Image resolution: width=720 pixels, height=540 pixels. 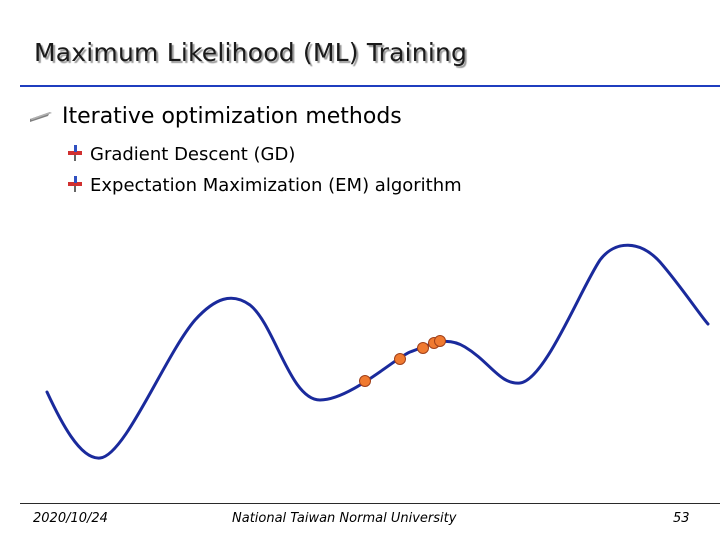 I want to click on footer-date: 2020/10/24, so click(x=70, y=518).